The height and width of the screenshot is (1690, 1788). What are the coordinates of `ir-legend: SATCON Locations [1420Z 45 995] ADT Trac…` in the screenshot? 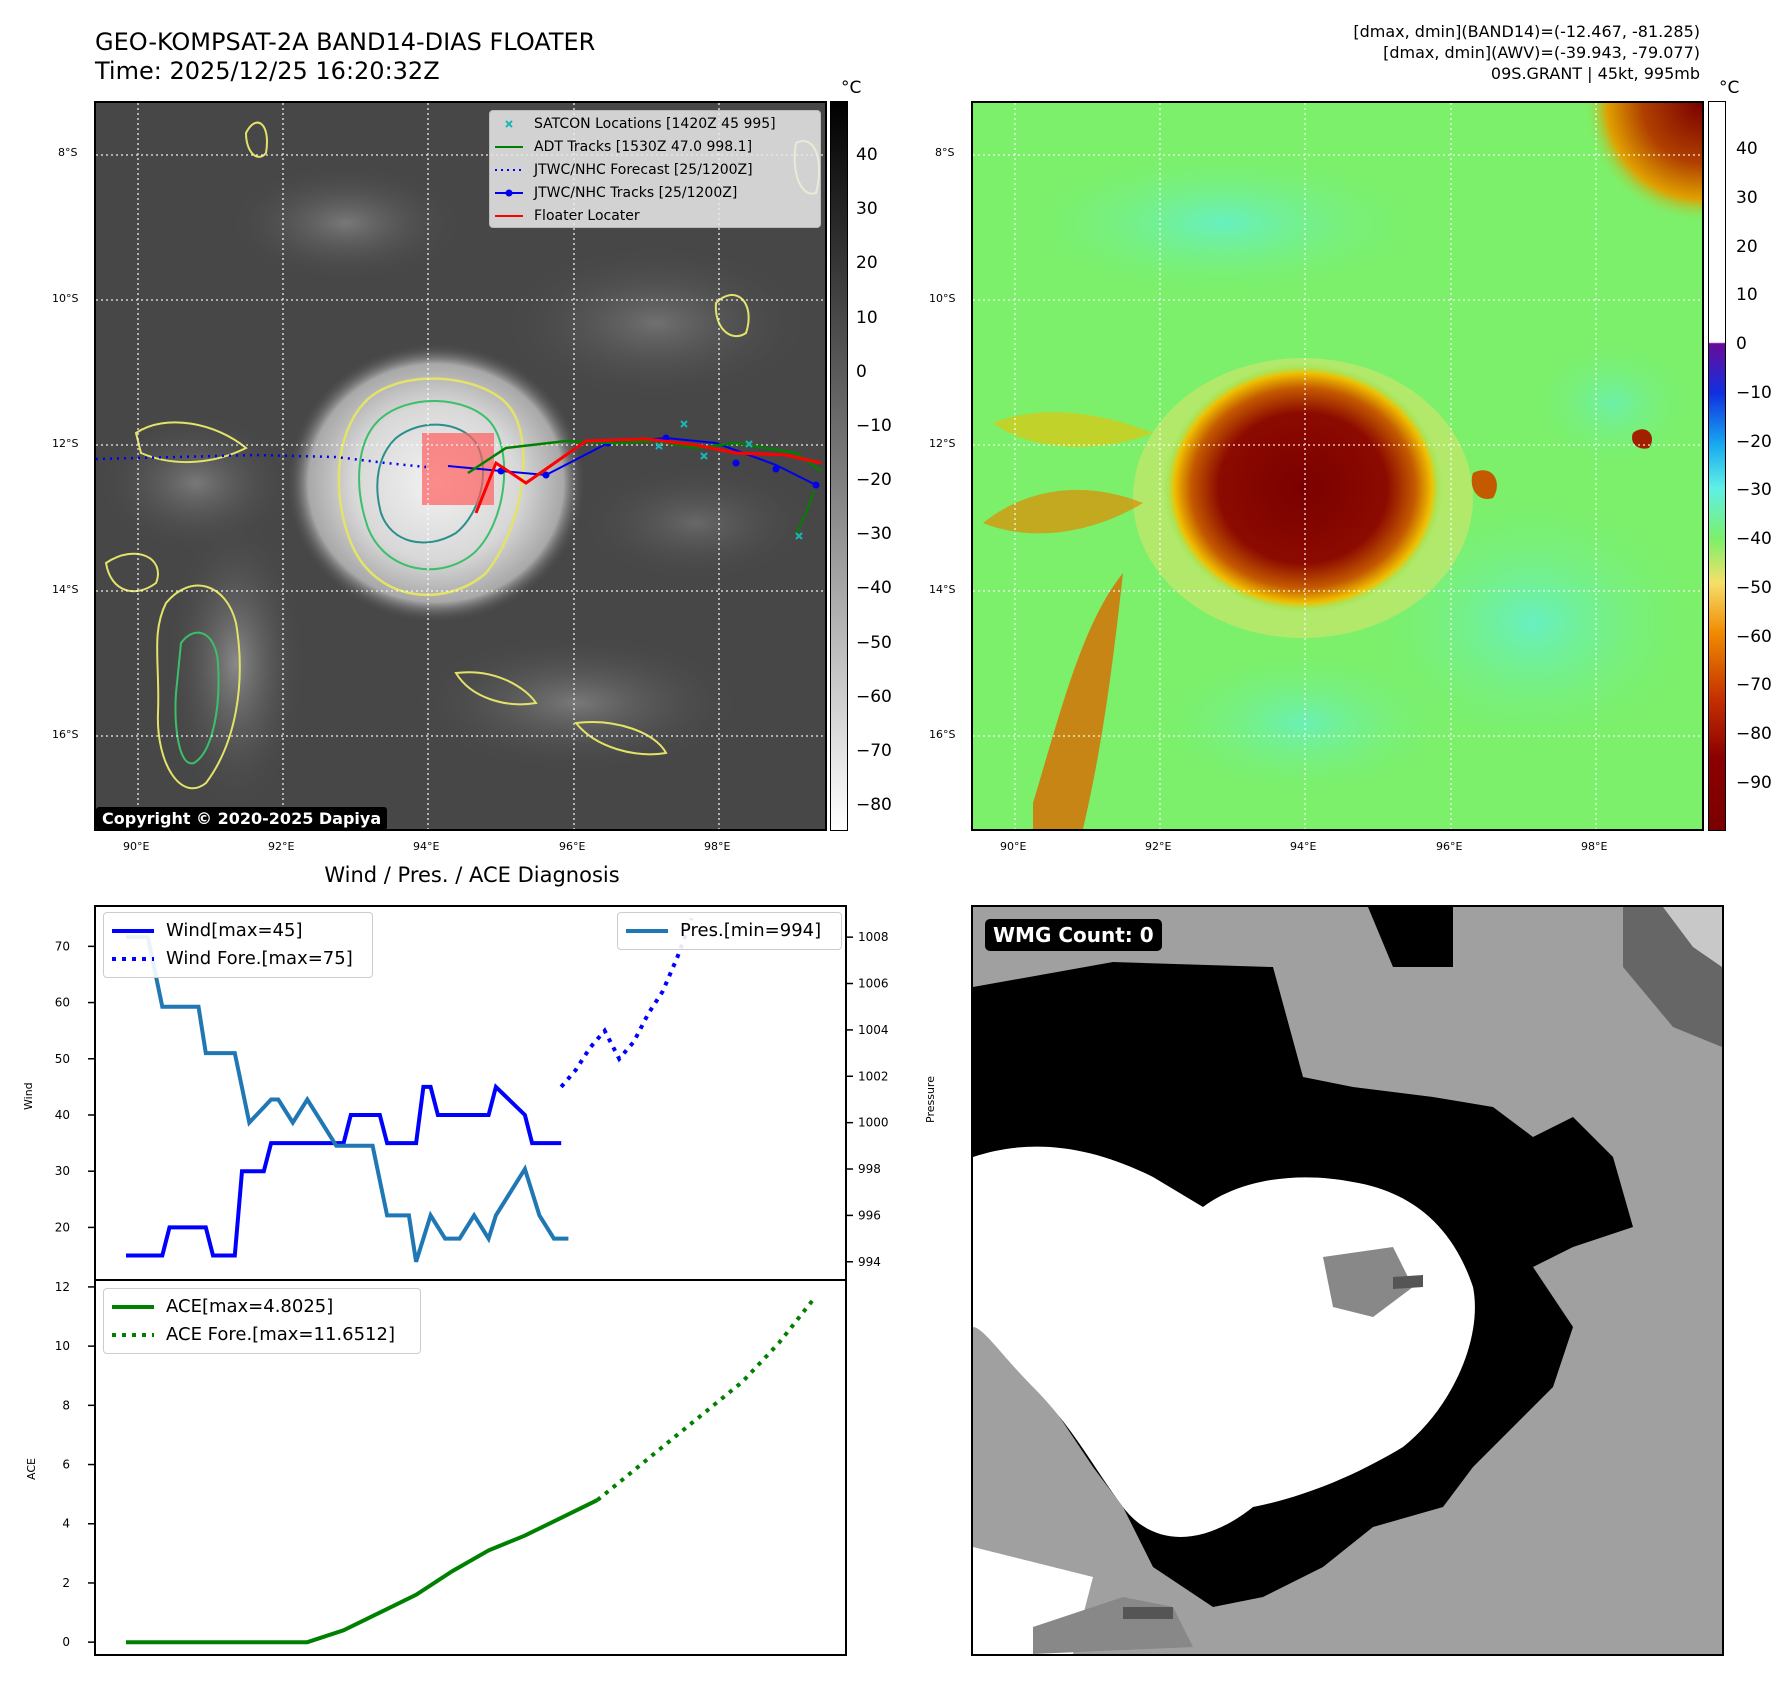 It's located at (655, 169).